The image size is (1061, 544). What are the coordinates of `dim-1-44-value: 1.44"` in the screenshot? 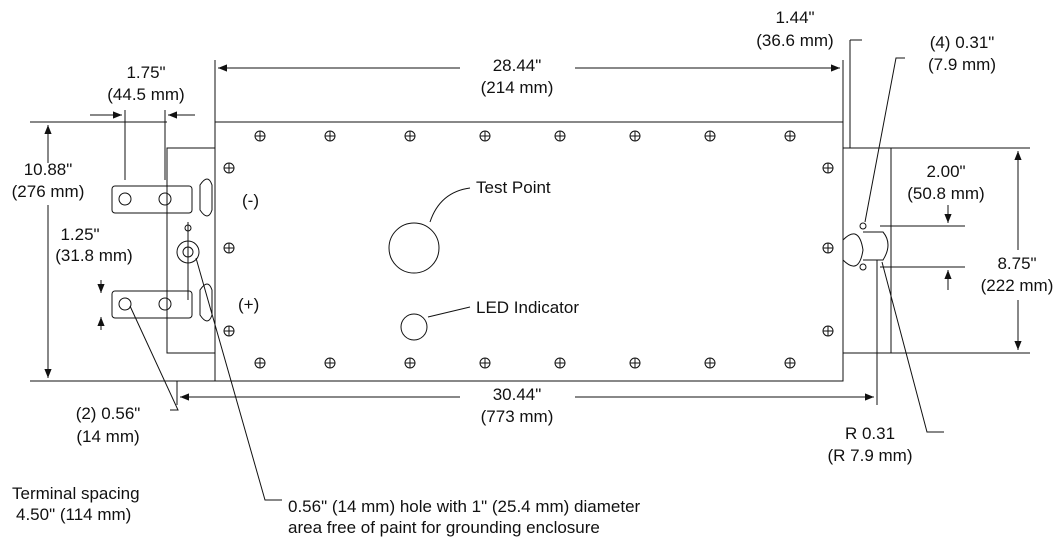 It's located at (795, 17).